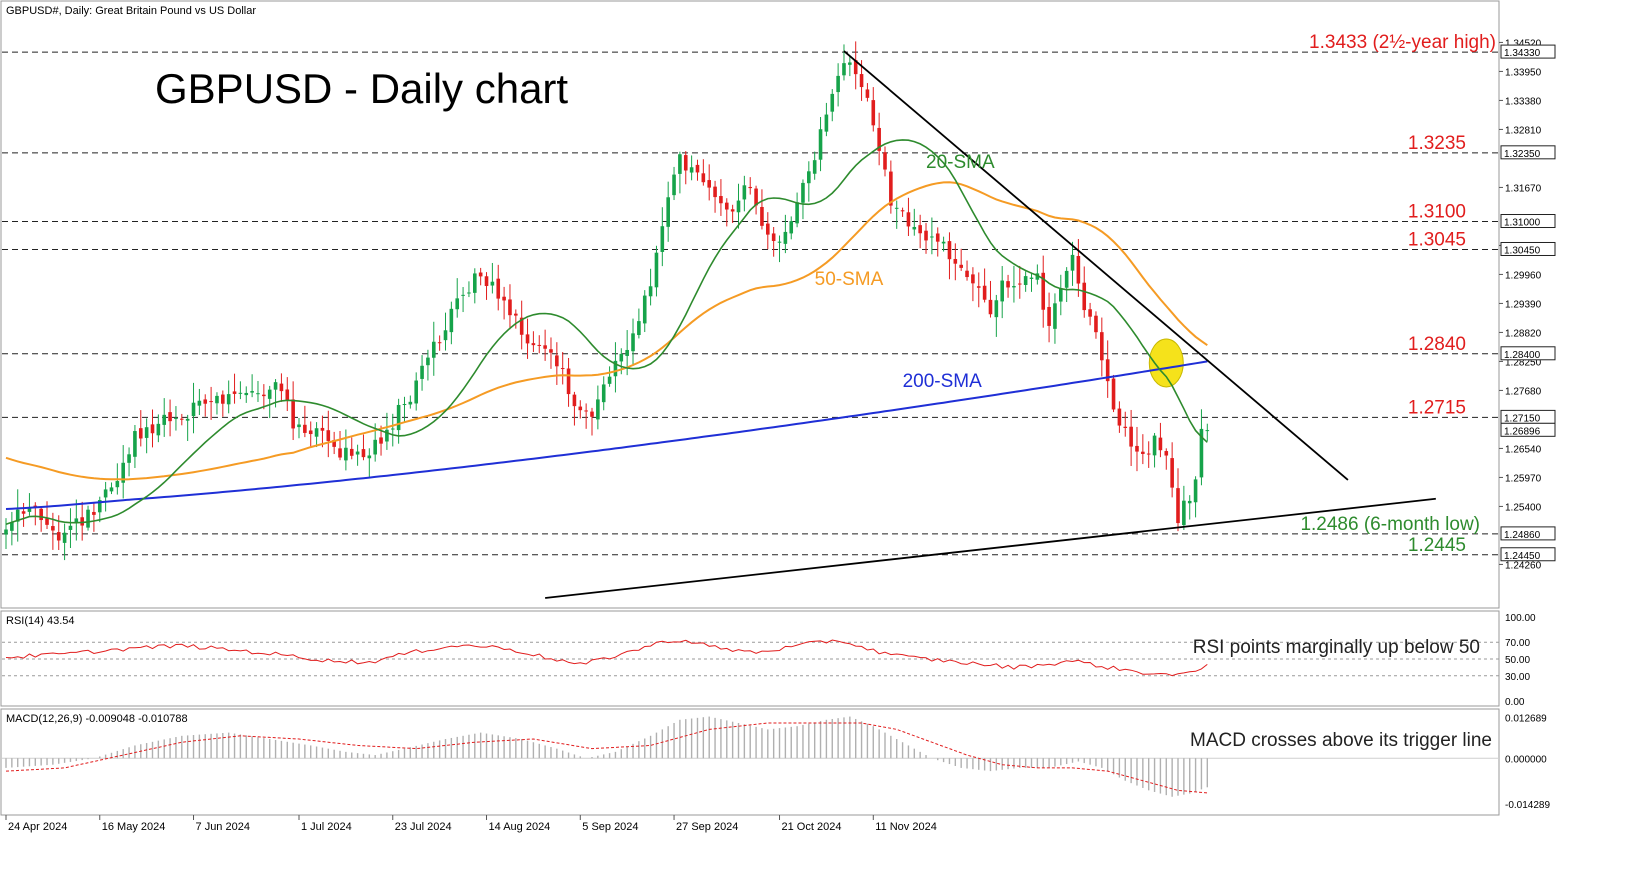  I want to click on macd-header: MACD(12,26,9) -0.009048 -0.010788, so click(97, 719).